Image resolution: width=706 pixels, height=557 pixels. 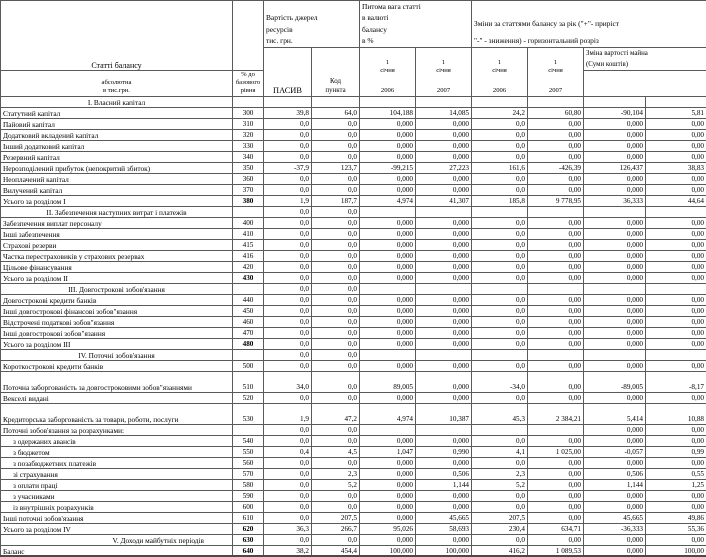 I want to click on cell-value: 100,000, so click(x=444, y=550).